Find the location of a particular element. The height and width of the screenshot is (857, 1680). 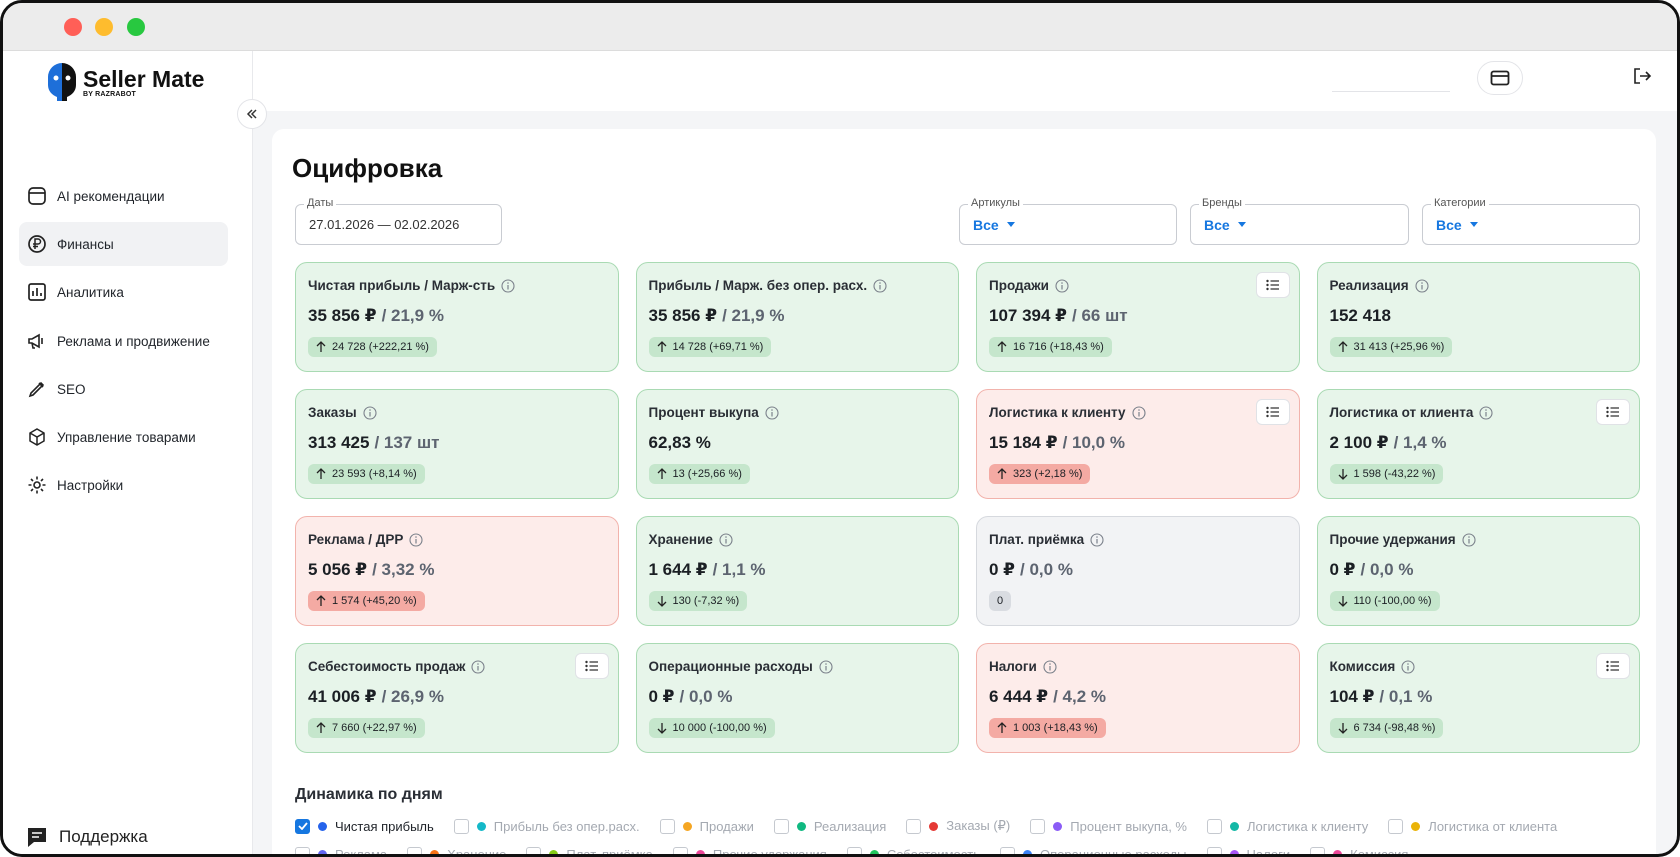

series-toggle: Прочие удержания is located at coordinates (749, 849).